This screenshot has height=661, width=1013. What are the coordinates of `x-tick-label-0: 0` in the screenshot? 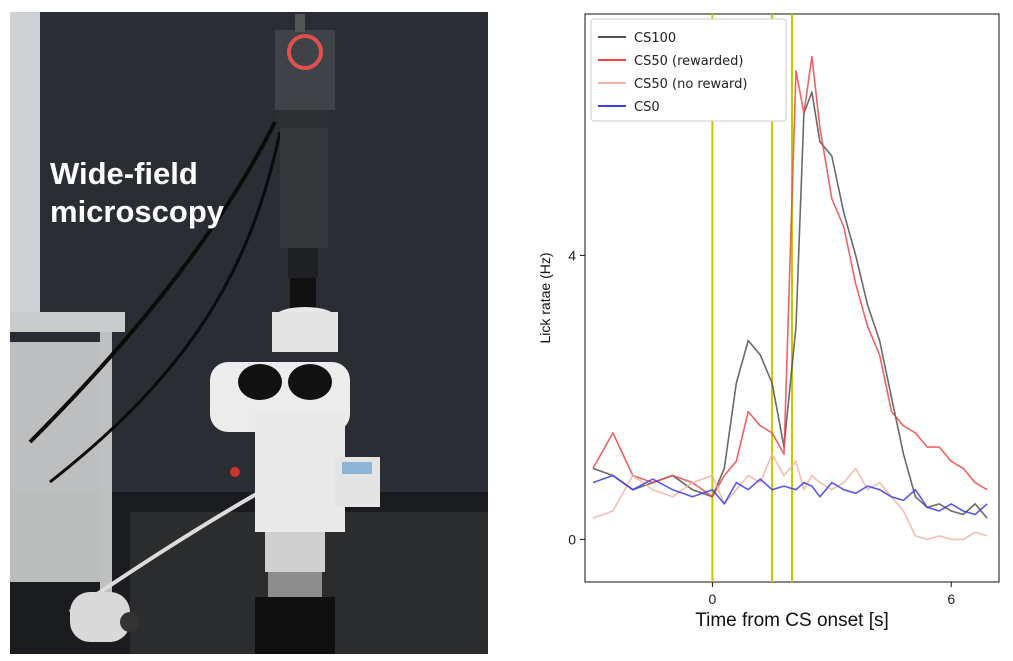 It's located at (712, 599).